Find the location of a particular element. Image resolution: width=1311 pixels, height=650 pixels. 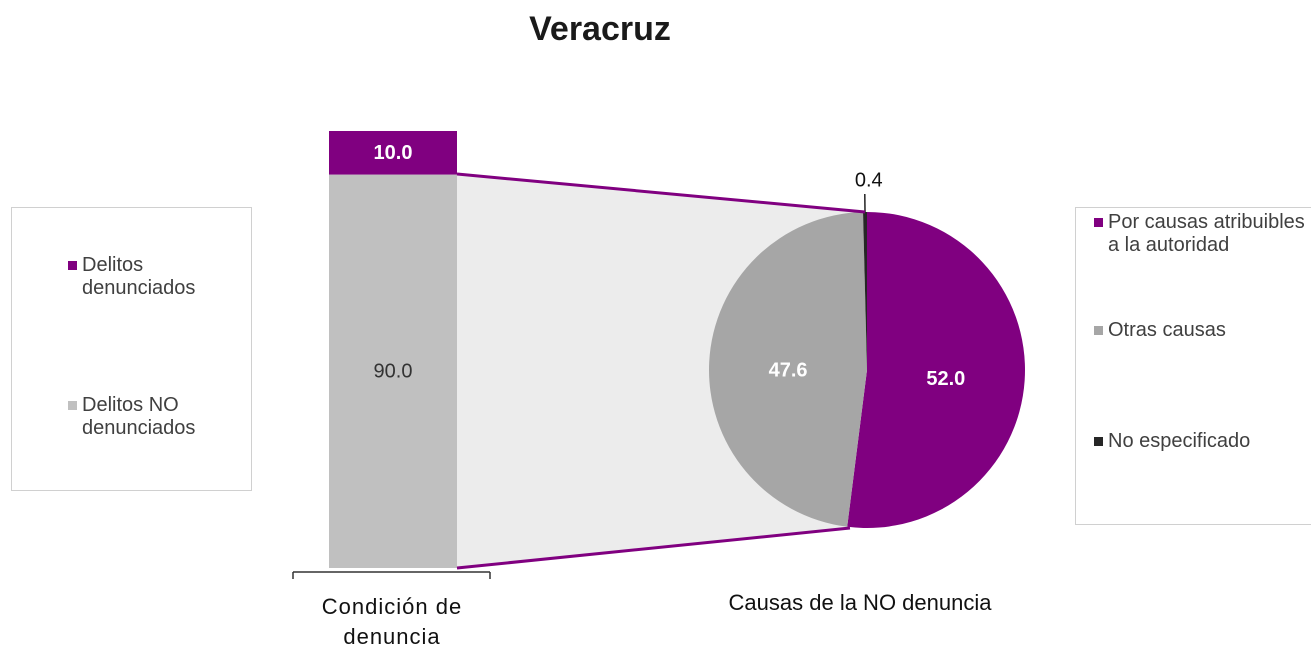

x-axis-label: Condición de denuncia is located at coordinates (392, 621).